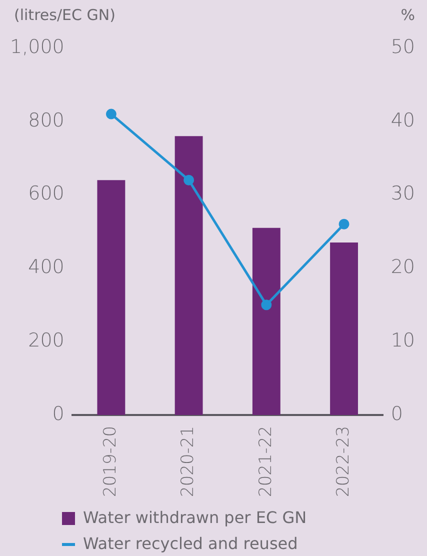 This screenshot has width=427, height=556. Describe the element at coordinates (37, 47) in the screenshot. I see `y-tick-label: 1,000` at that location.